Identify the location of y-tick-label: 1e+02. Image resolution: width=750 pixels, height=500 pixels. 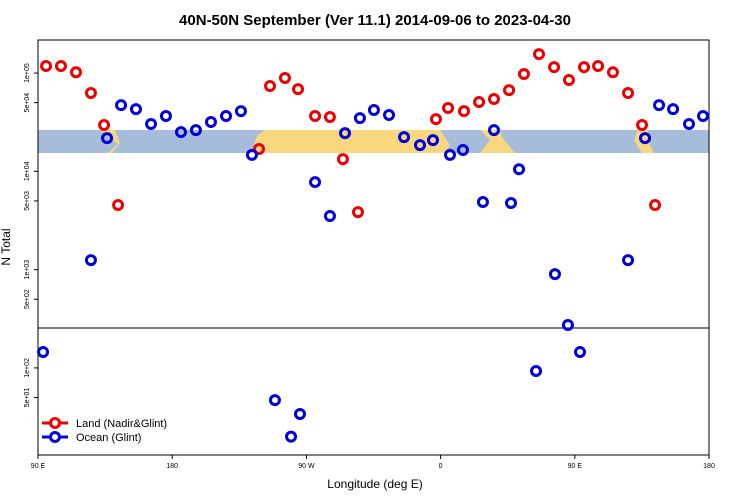
(27, 368).